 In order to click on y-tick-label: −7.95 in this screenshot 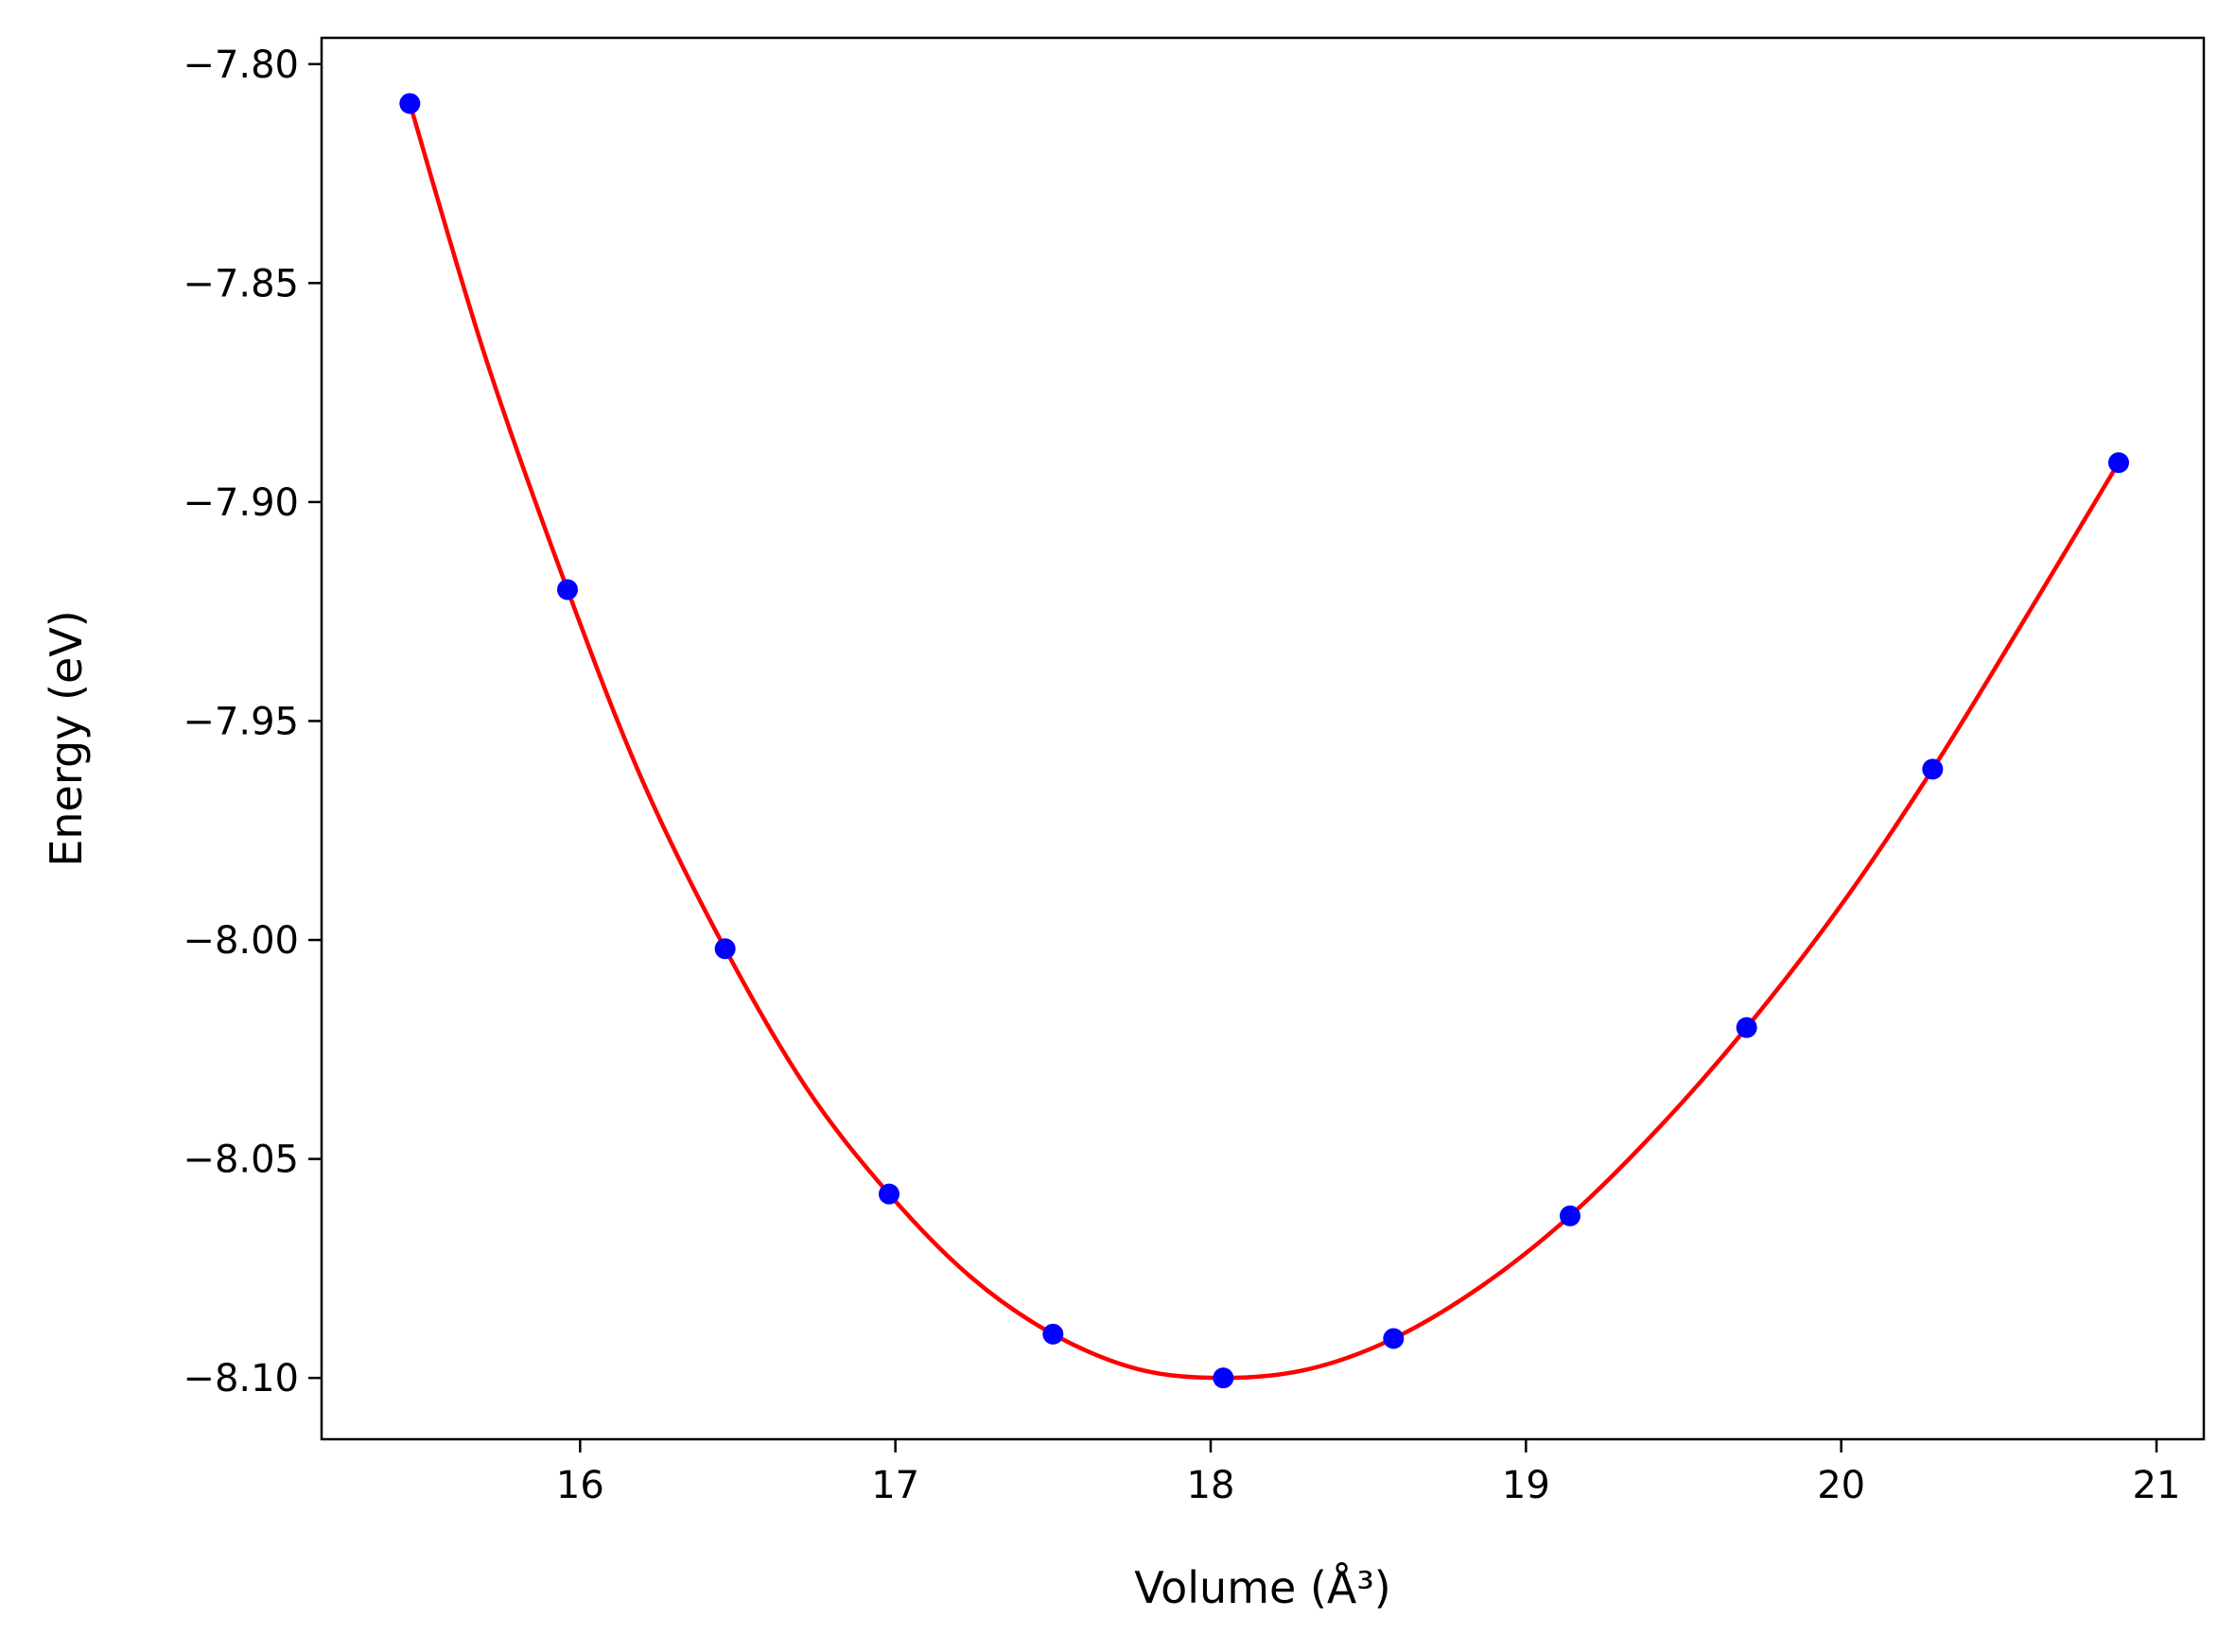, I will do `click(241, 722)`.